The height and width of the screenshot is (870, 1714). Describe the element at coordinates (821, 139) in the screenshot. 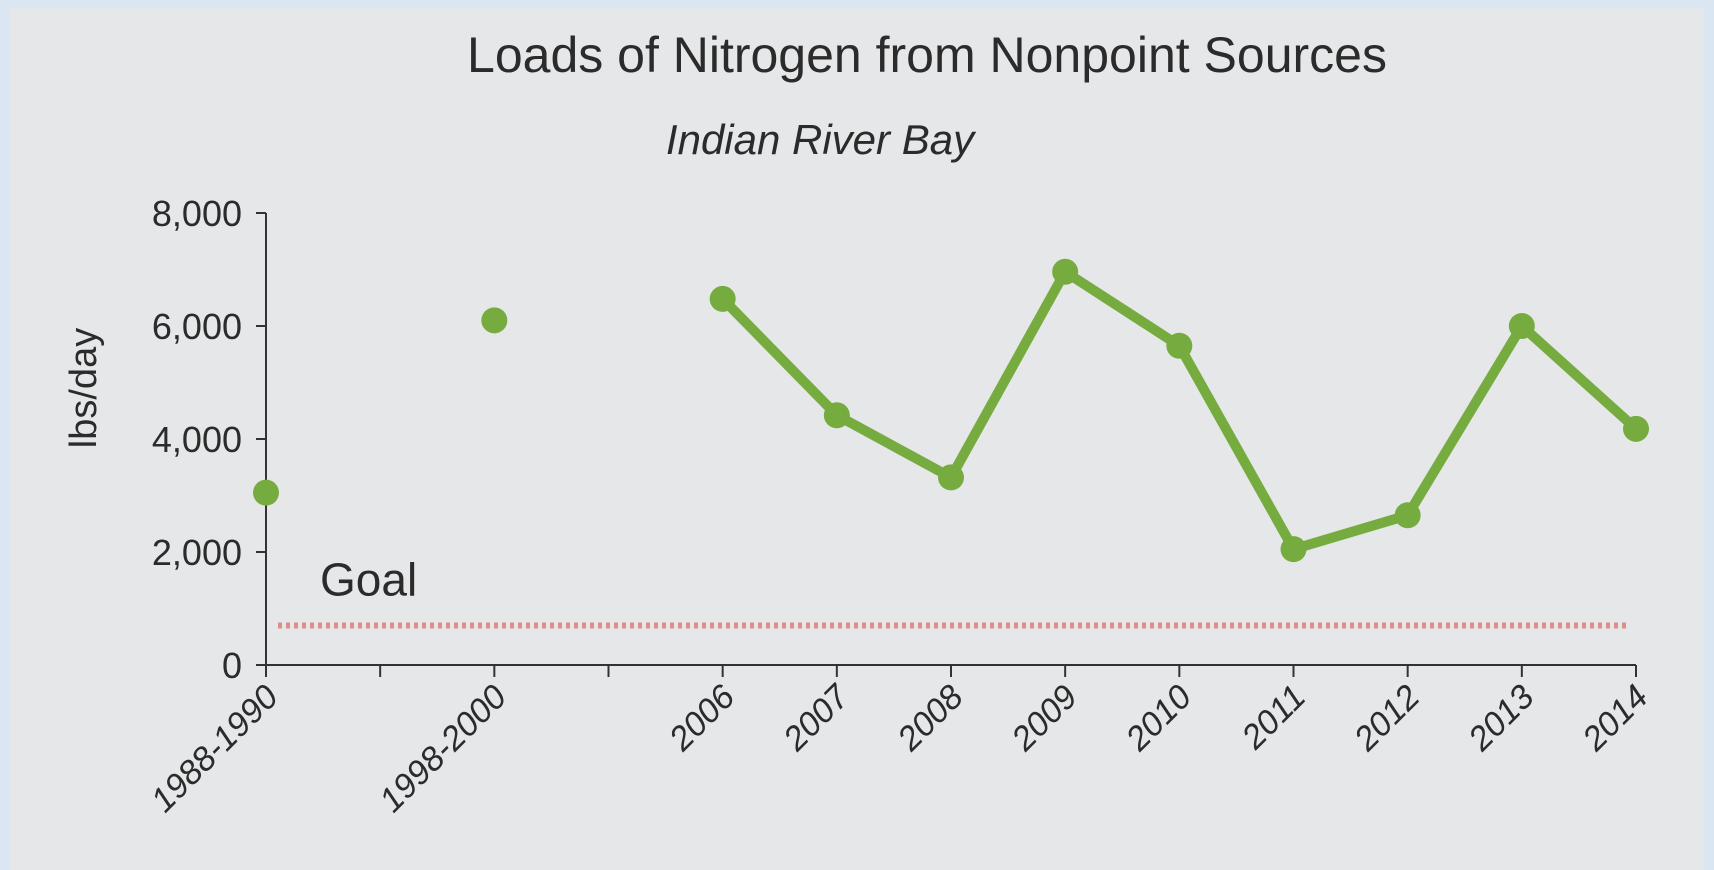

I see `chart-subtitle: Indian River Bay` at that location.